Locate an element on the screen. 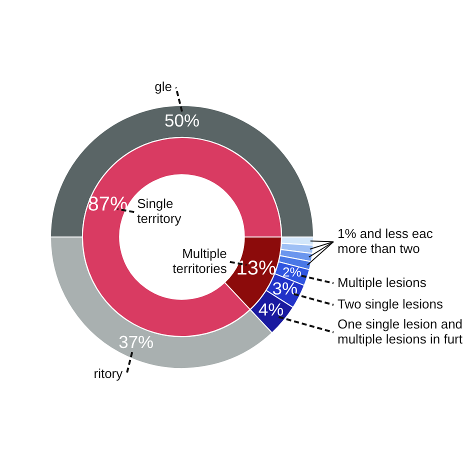  text: 1% and less eac is located at coordinates (386, 233).